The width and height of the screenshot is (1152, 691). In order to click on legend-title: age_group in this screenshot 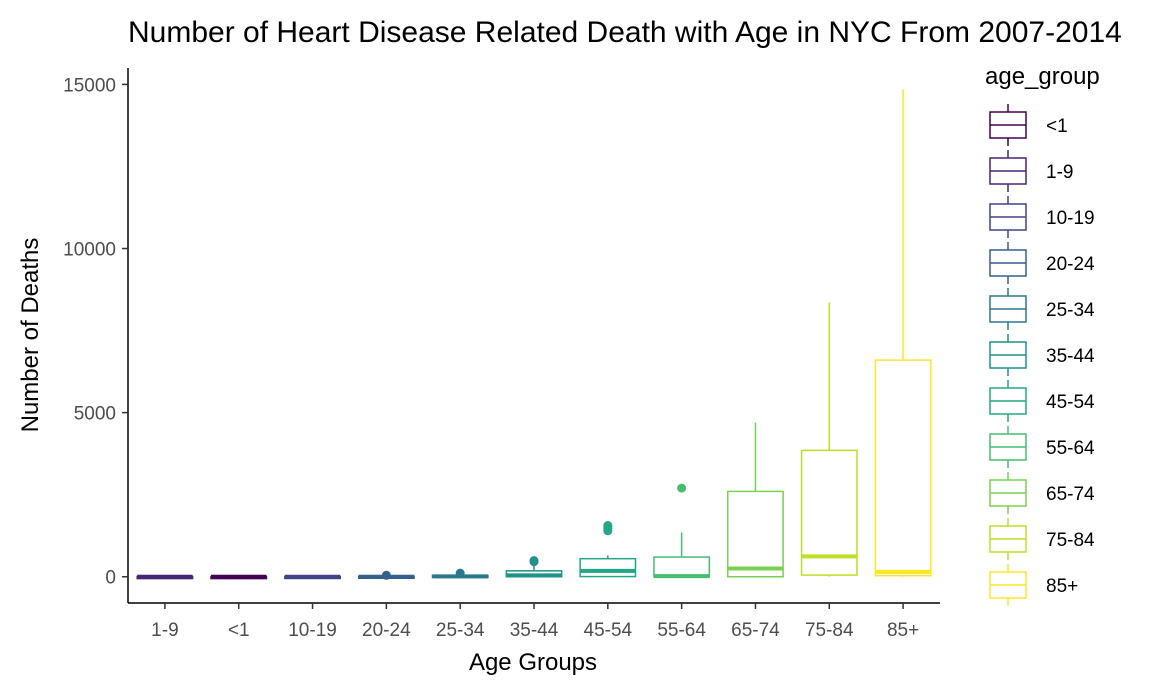, I will do `click(1042, 76)`.